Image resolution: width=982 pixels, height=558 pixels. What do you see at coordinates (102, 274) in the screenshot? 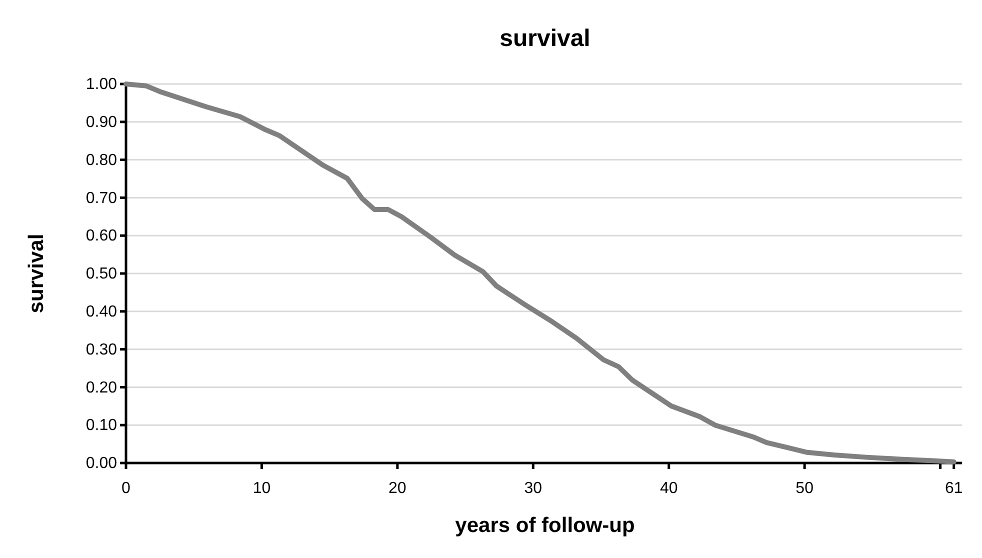
I see `y-tick-label: 0.50` at bounding box center [102, 274].